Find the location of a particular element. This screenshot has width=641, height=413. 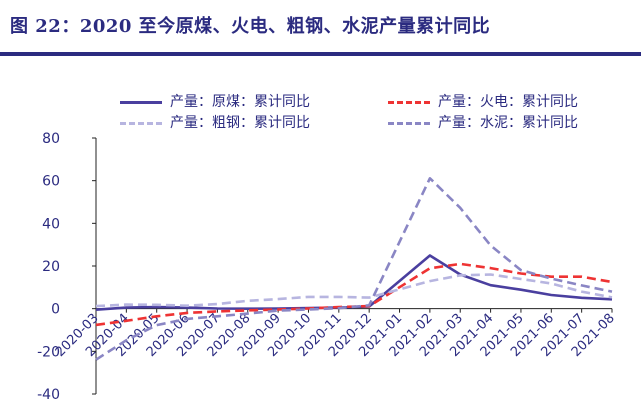

legend-label-cement: 产量：水泥：累计同比 is located at coordinates (508, 123).